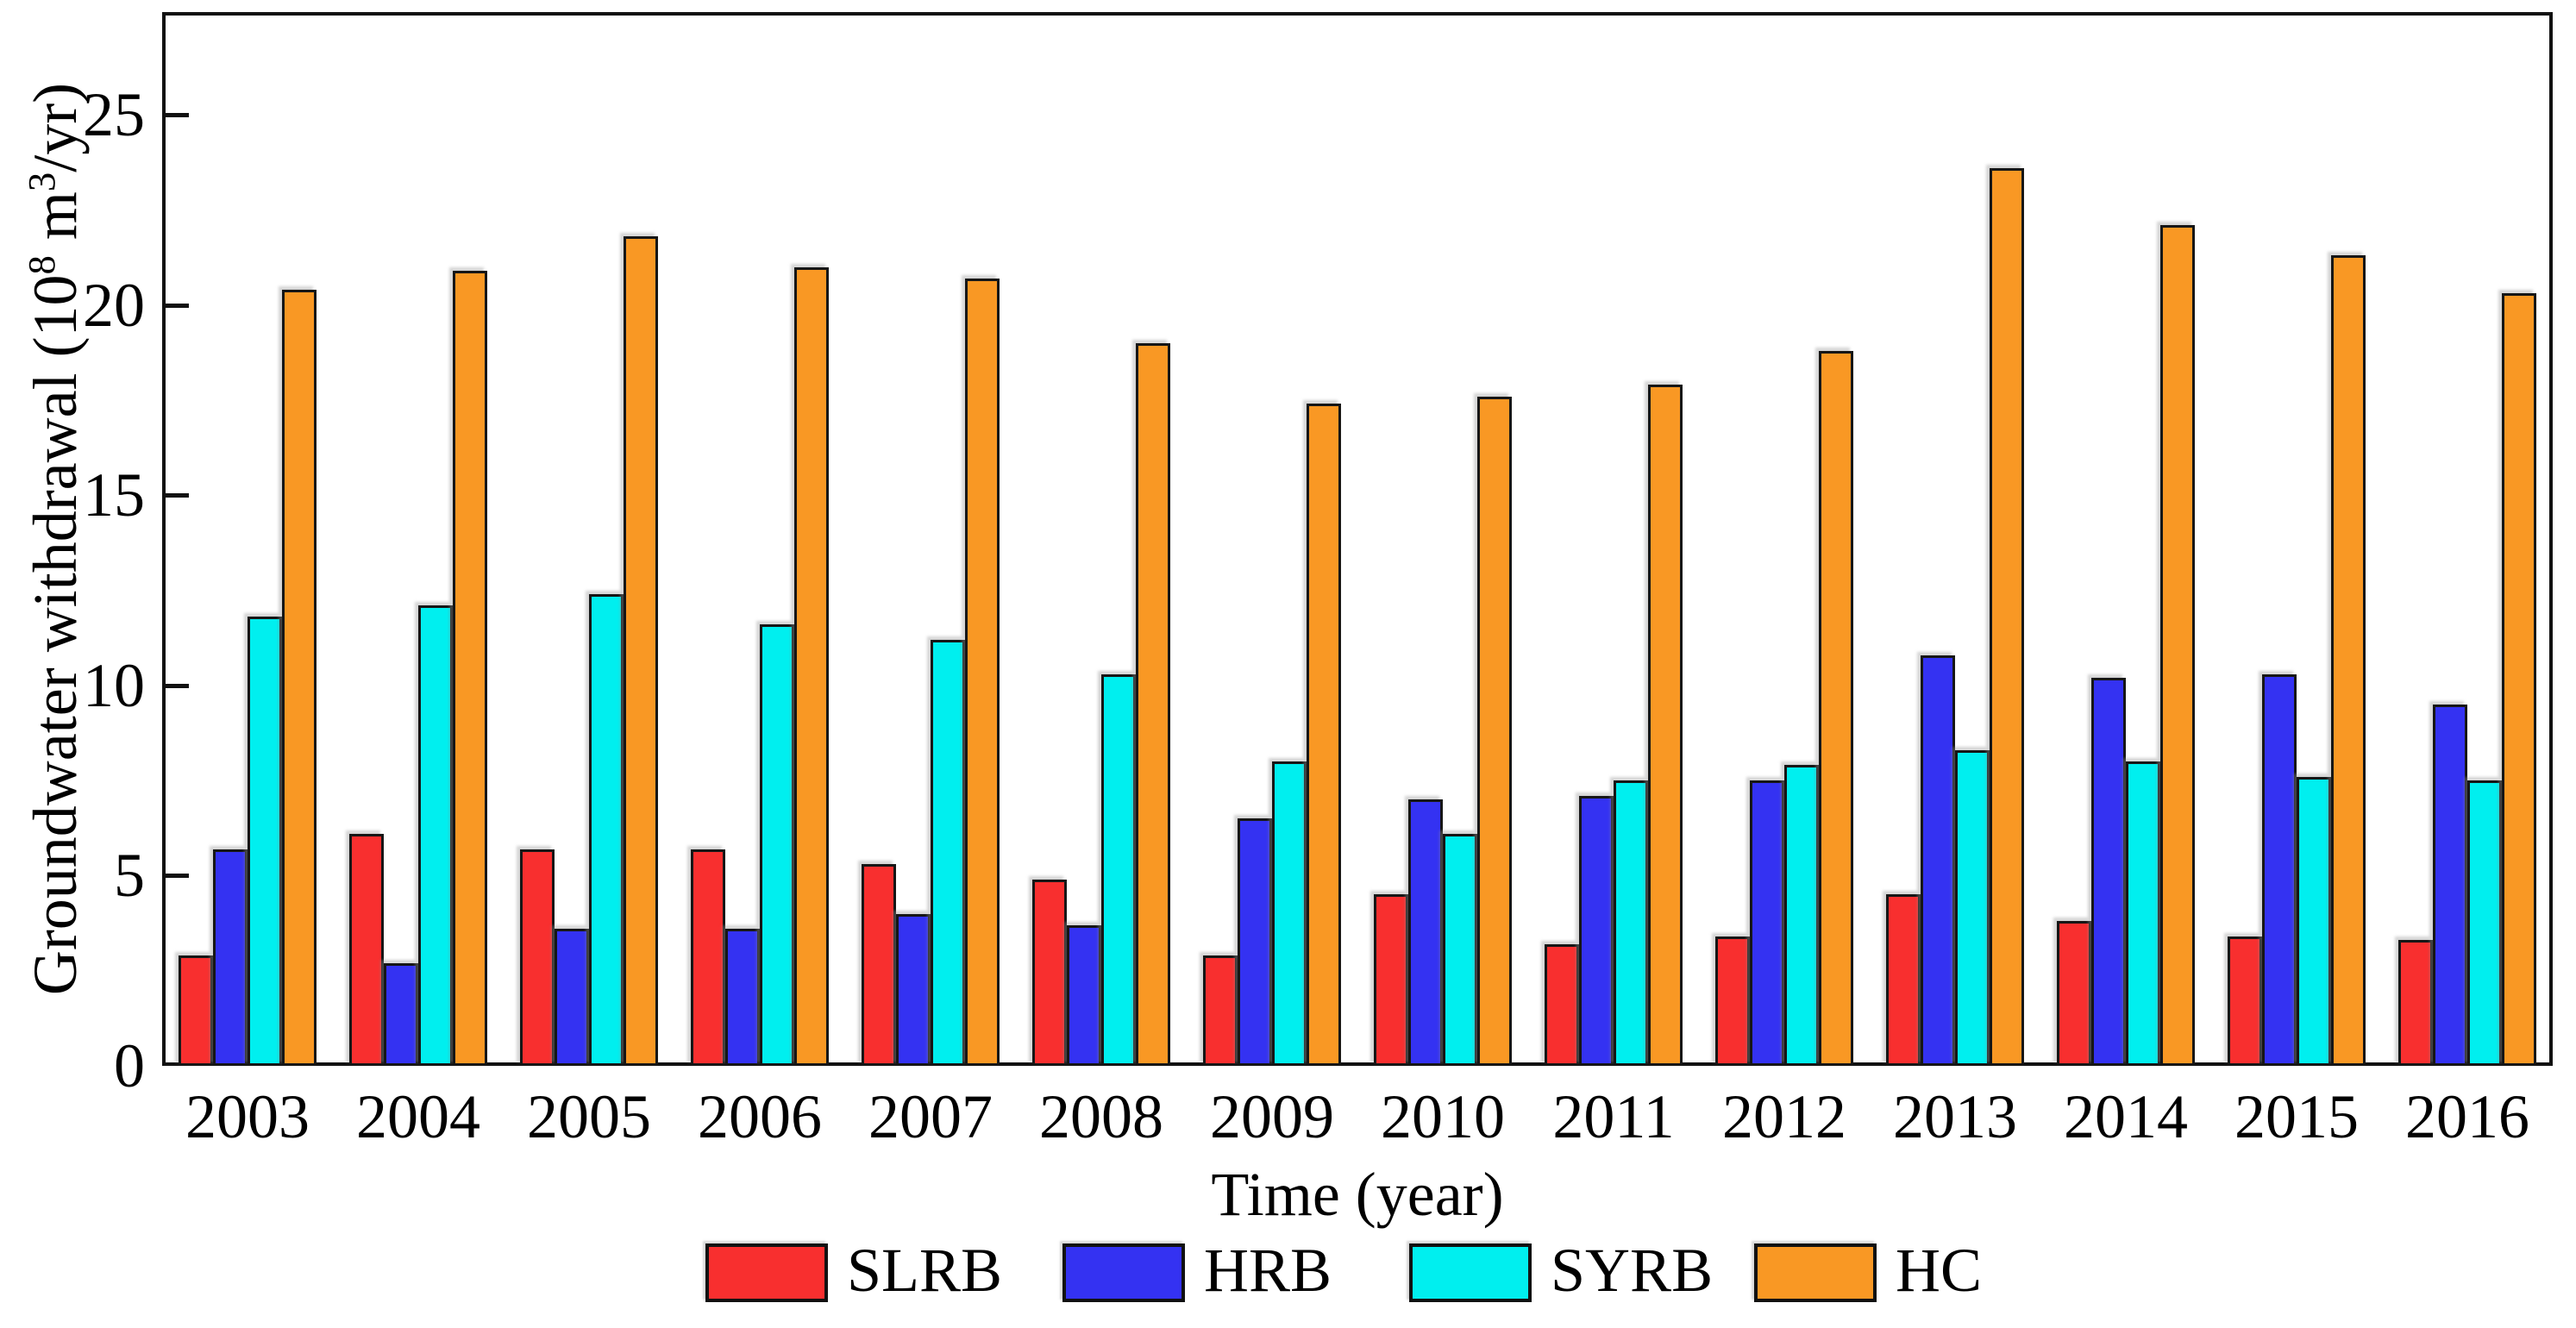 This screenshot has height=1328, width=2576. I want to click on y-tick-label: 5, so click(129, 876).